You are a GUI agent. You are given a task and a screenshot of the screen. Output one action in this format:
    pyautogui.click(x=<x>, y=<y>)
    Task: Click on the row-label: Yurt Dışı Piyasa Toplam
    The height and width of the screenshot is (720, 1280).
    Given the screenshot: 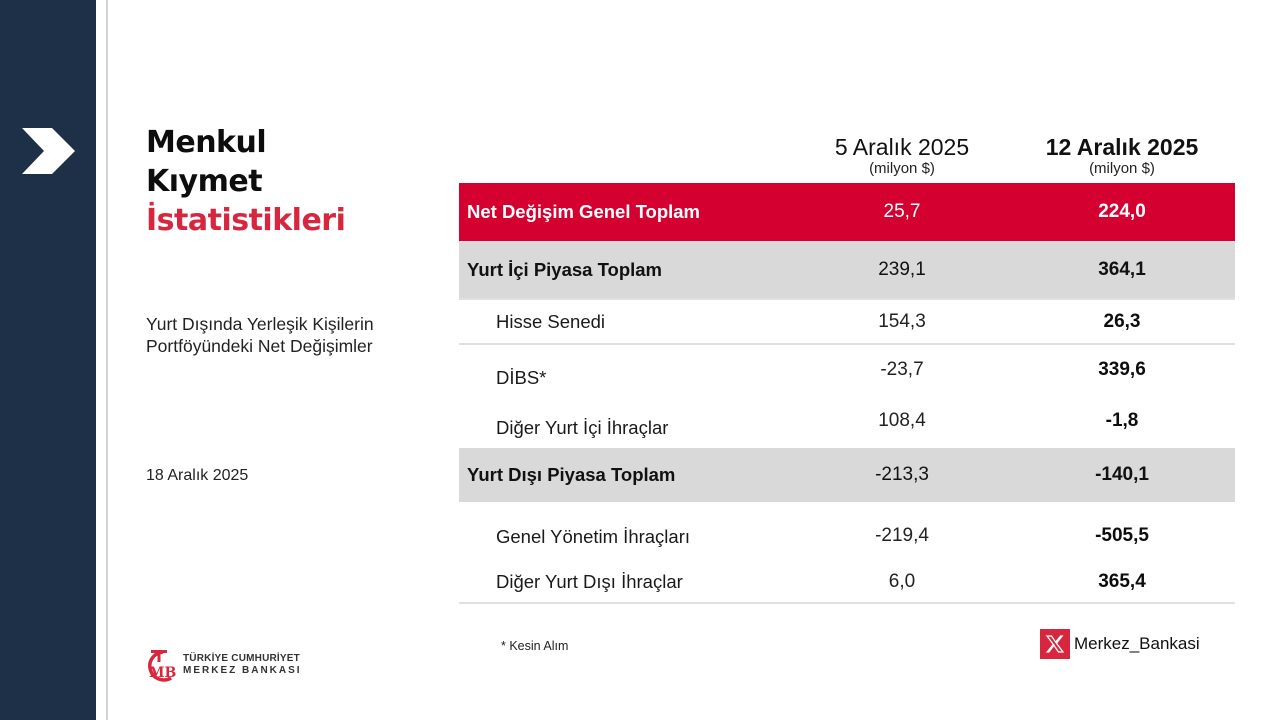 What is the action you would take?
    pyautogui.click(x=571, y=474)
    